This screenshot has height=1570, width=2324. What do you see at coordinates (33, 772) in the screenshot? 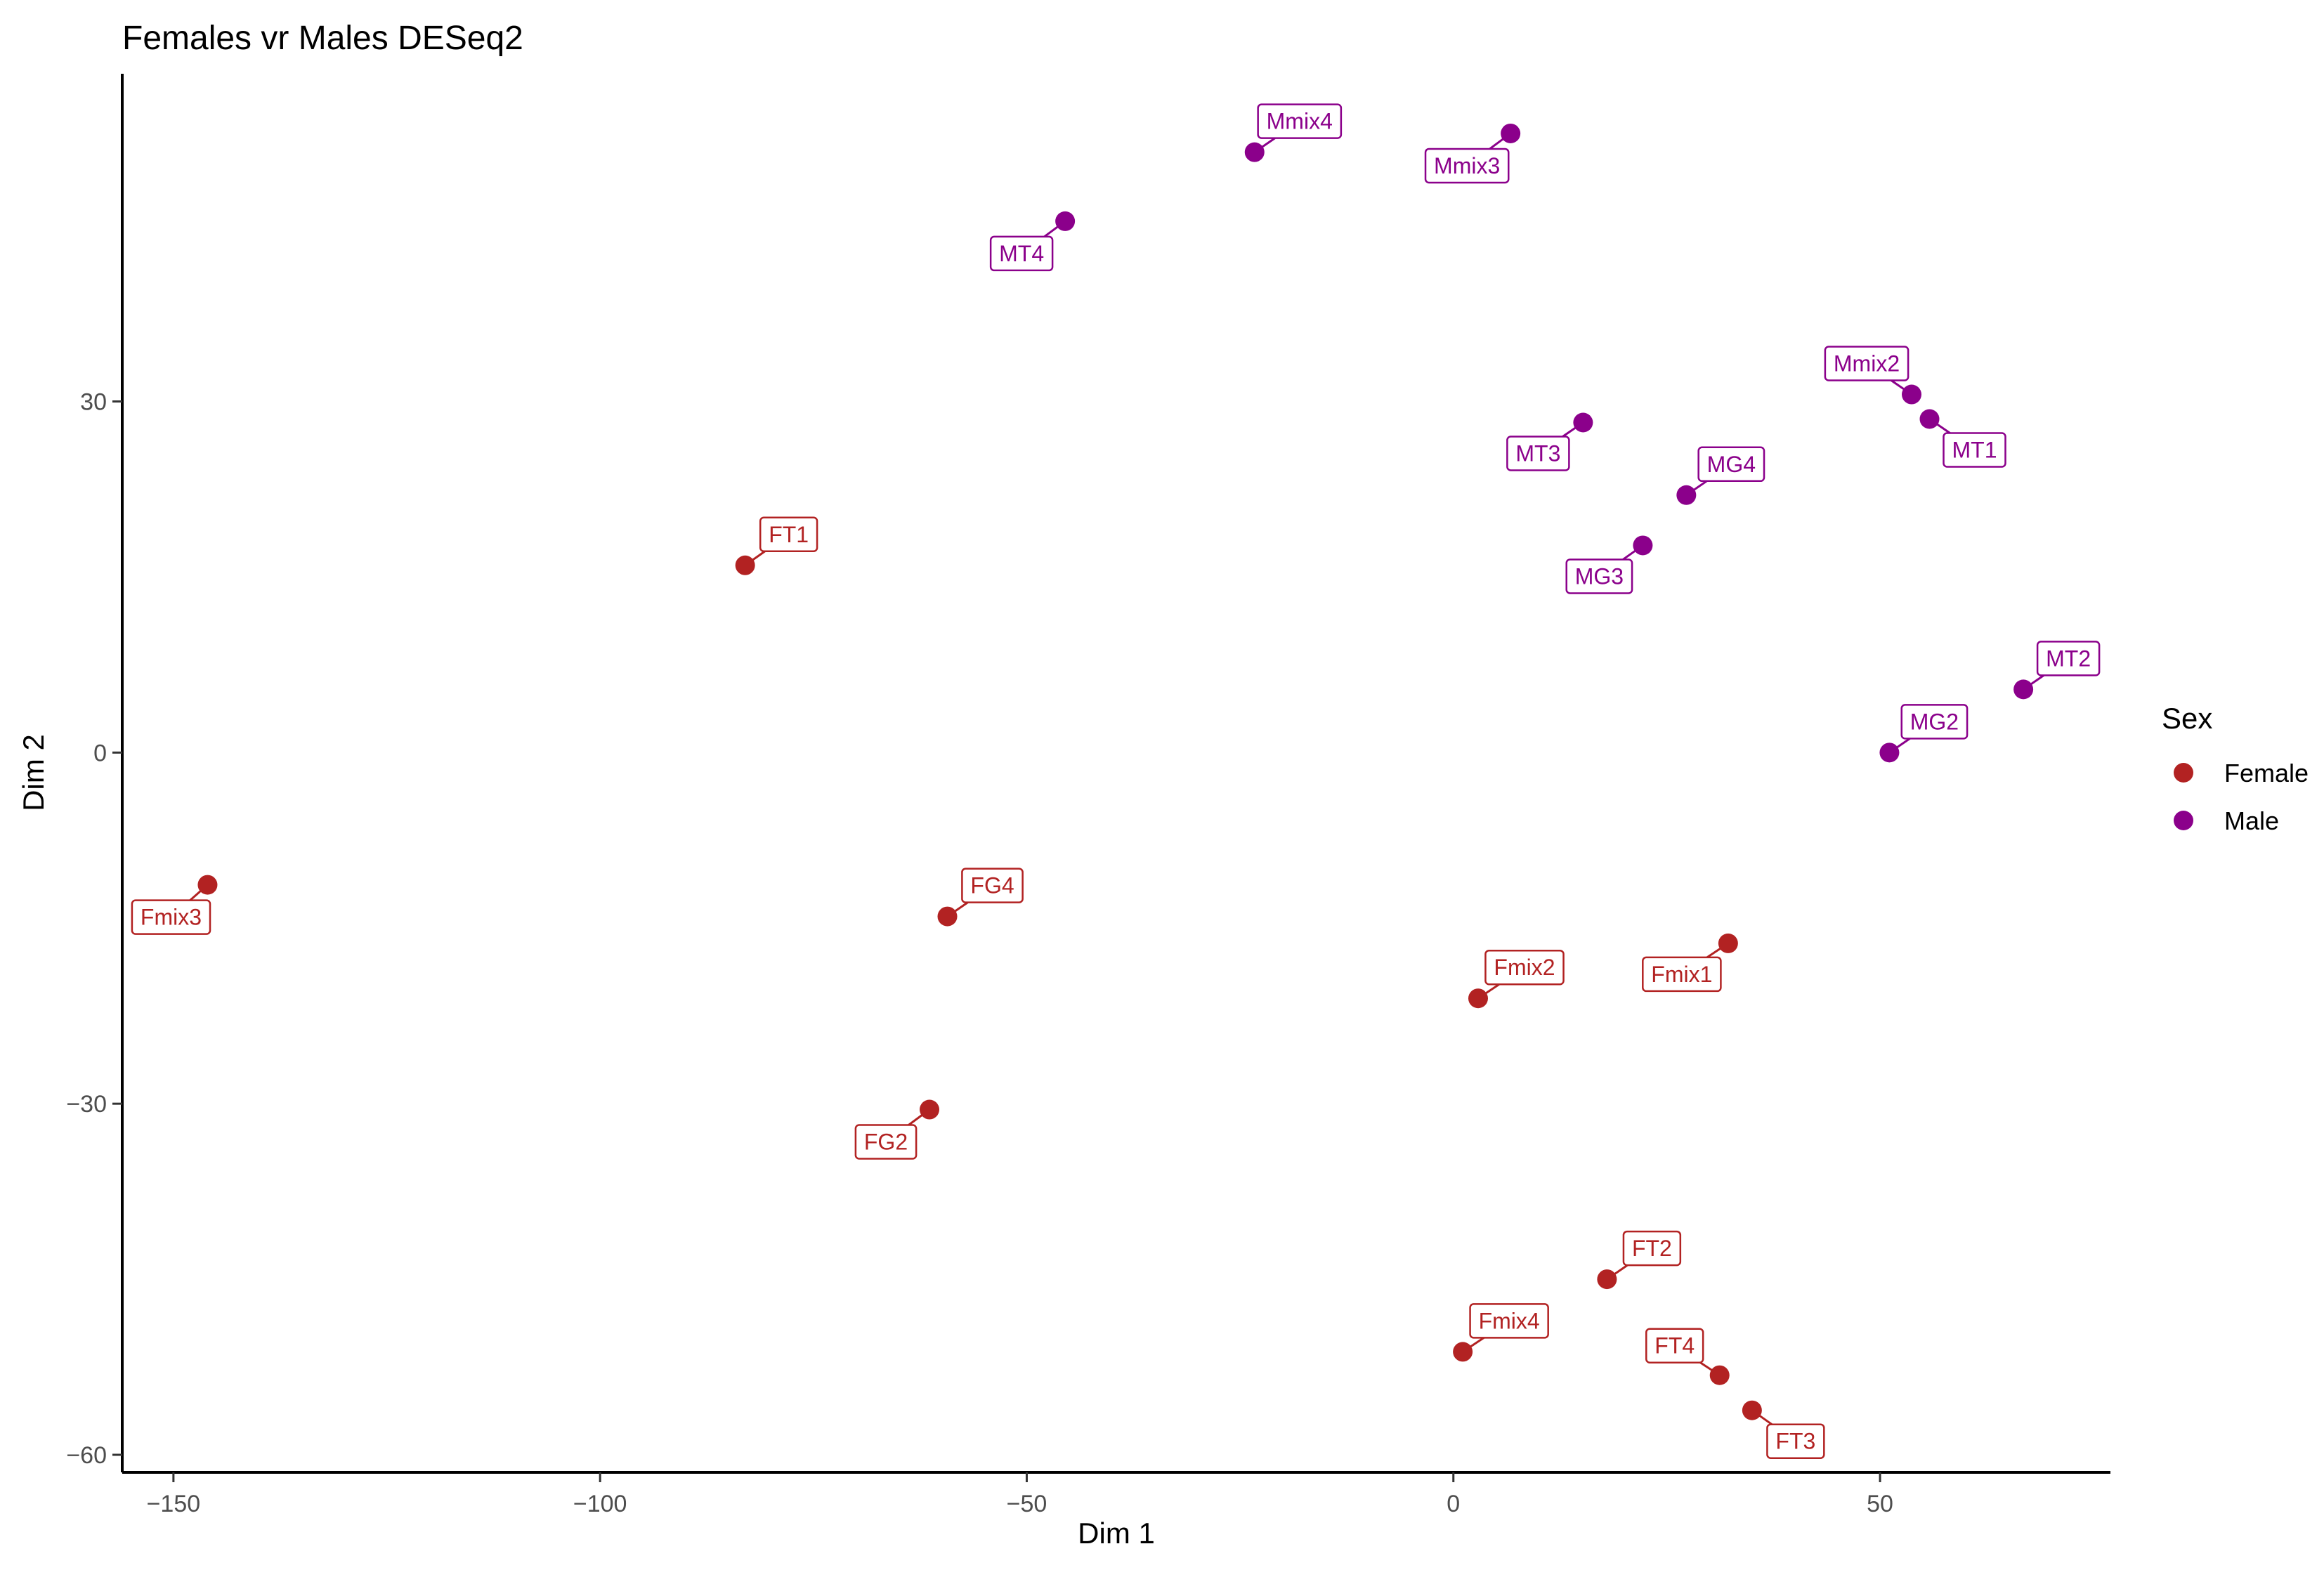
I see `y-axis-title: Dim 2` at bounding box center [33, 772].